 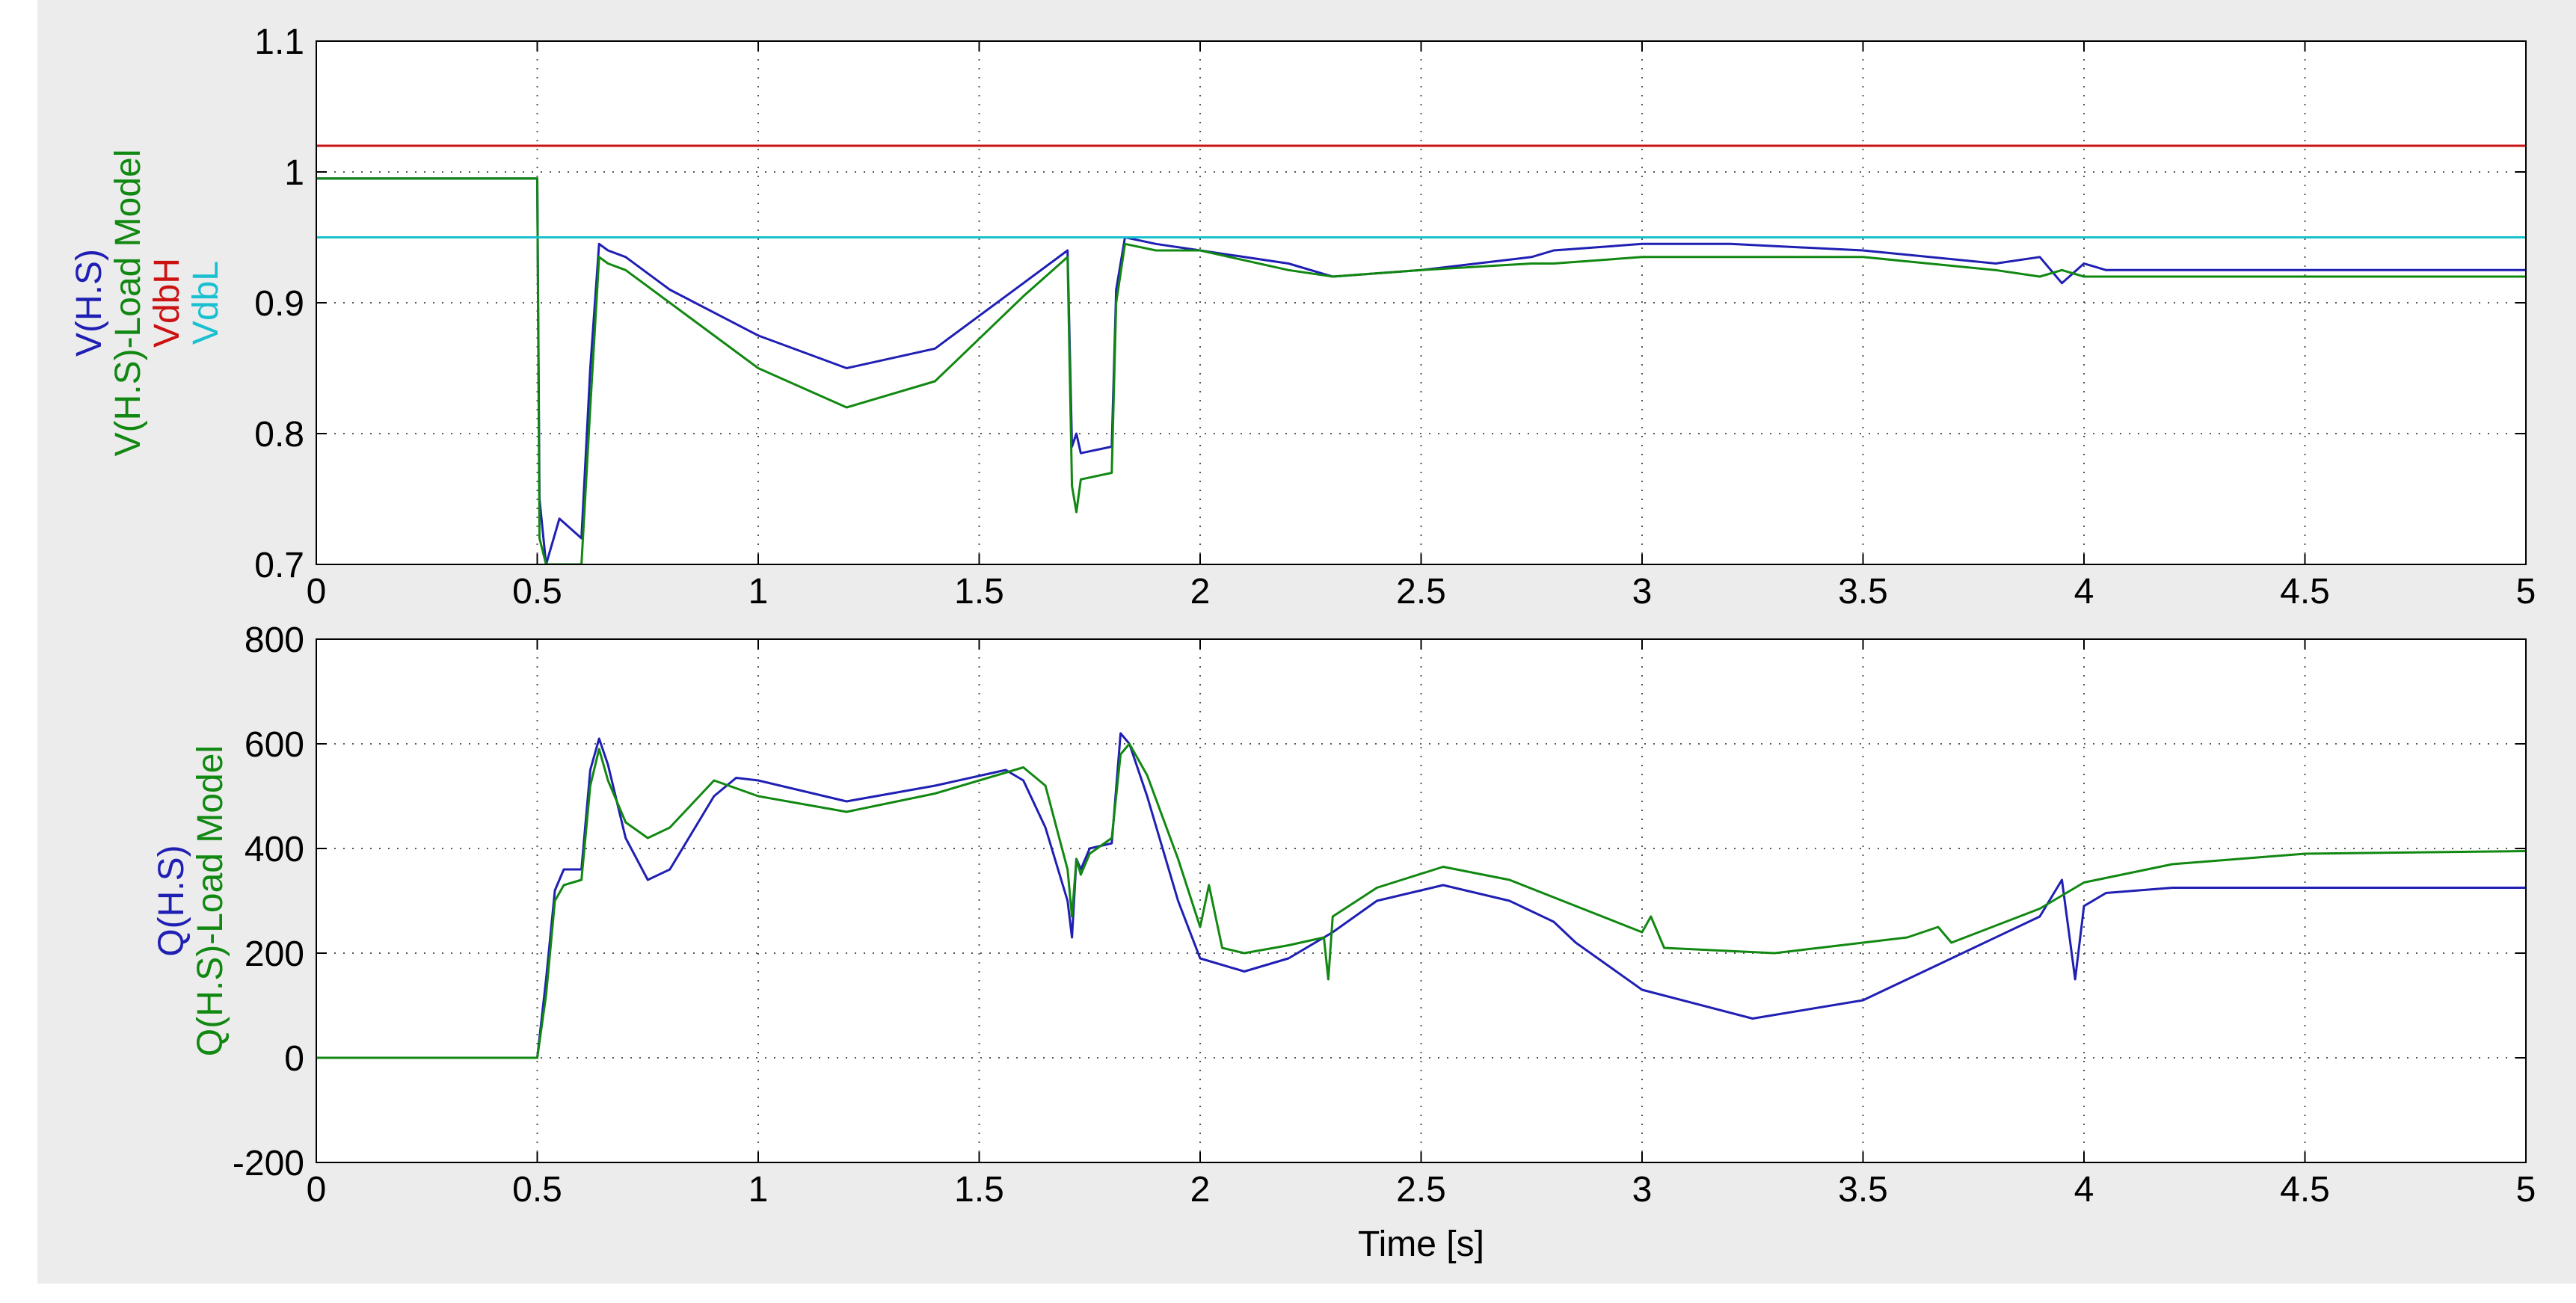 What do you see at coordinates (279, 42) in the screenshot?
I see `y-tick-label: 1.1` at bounding box center [279, 42].